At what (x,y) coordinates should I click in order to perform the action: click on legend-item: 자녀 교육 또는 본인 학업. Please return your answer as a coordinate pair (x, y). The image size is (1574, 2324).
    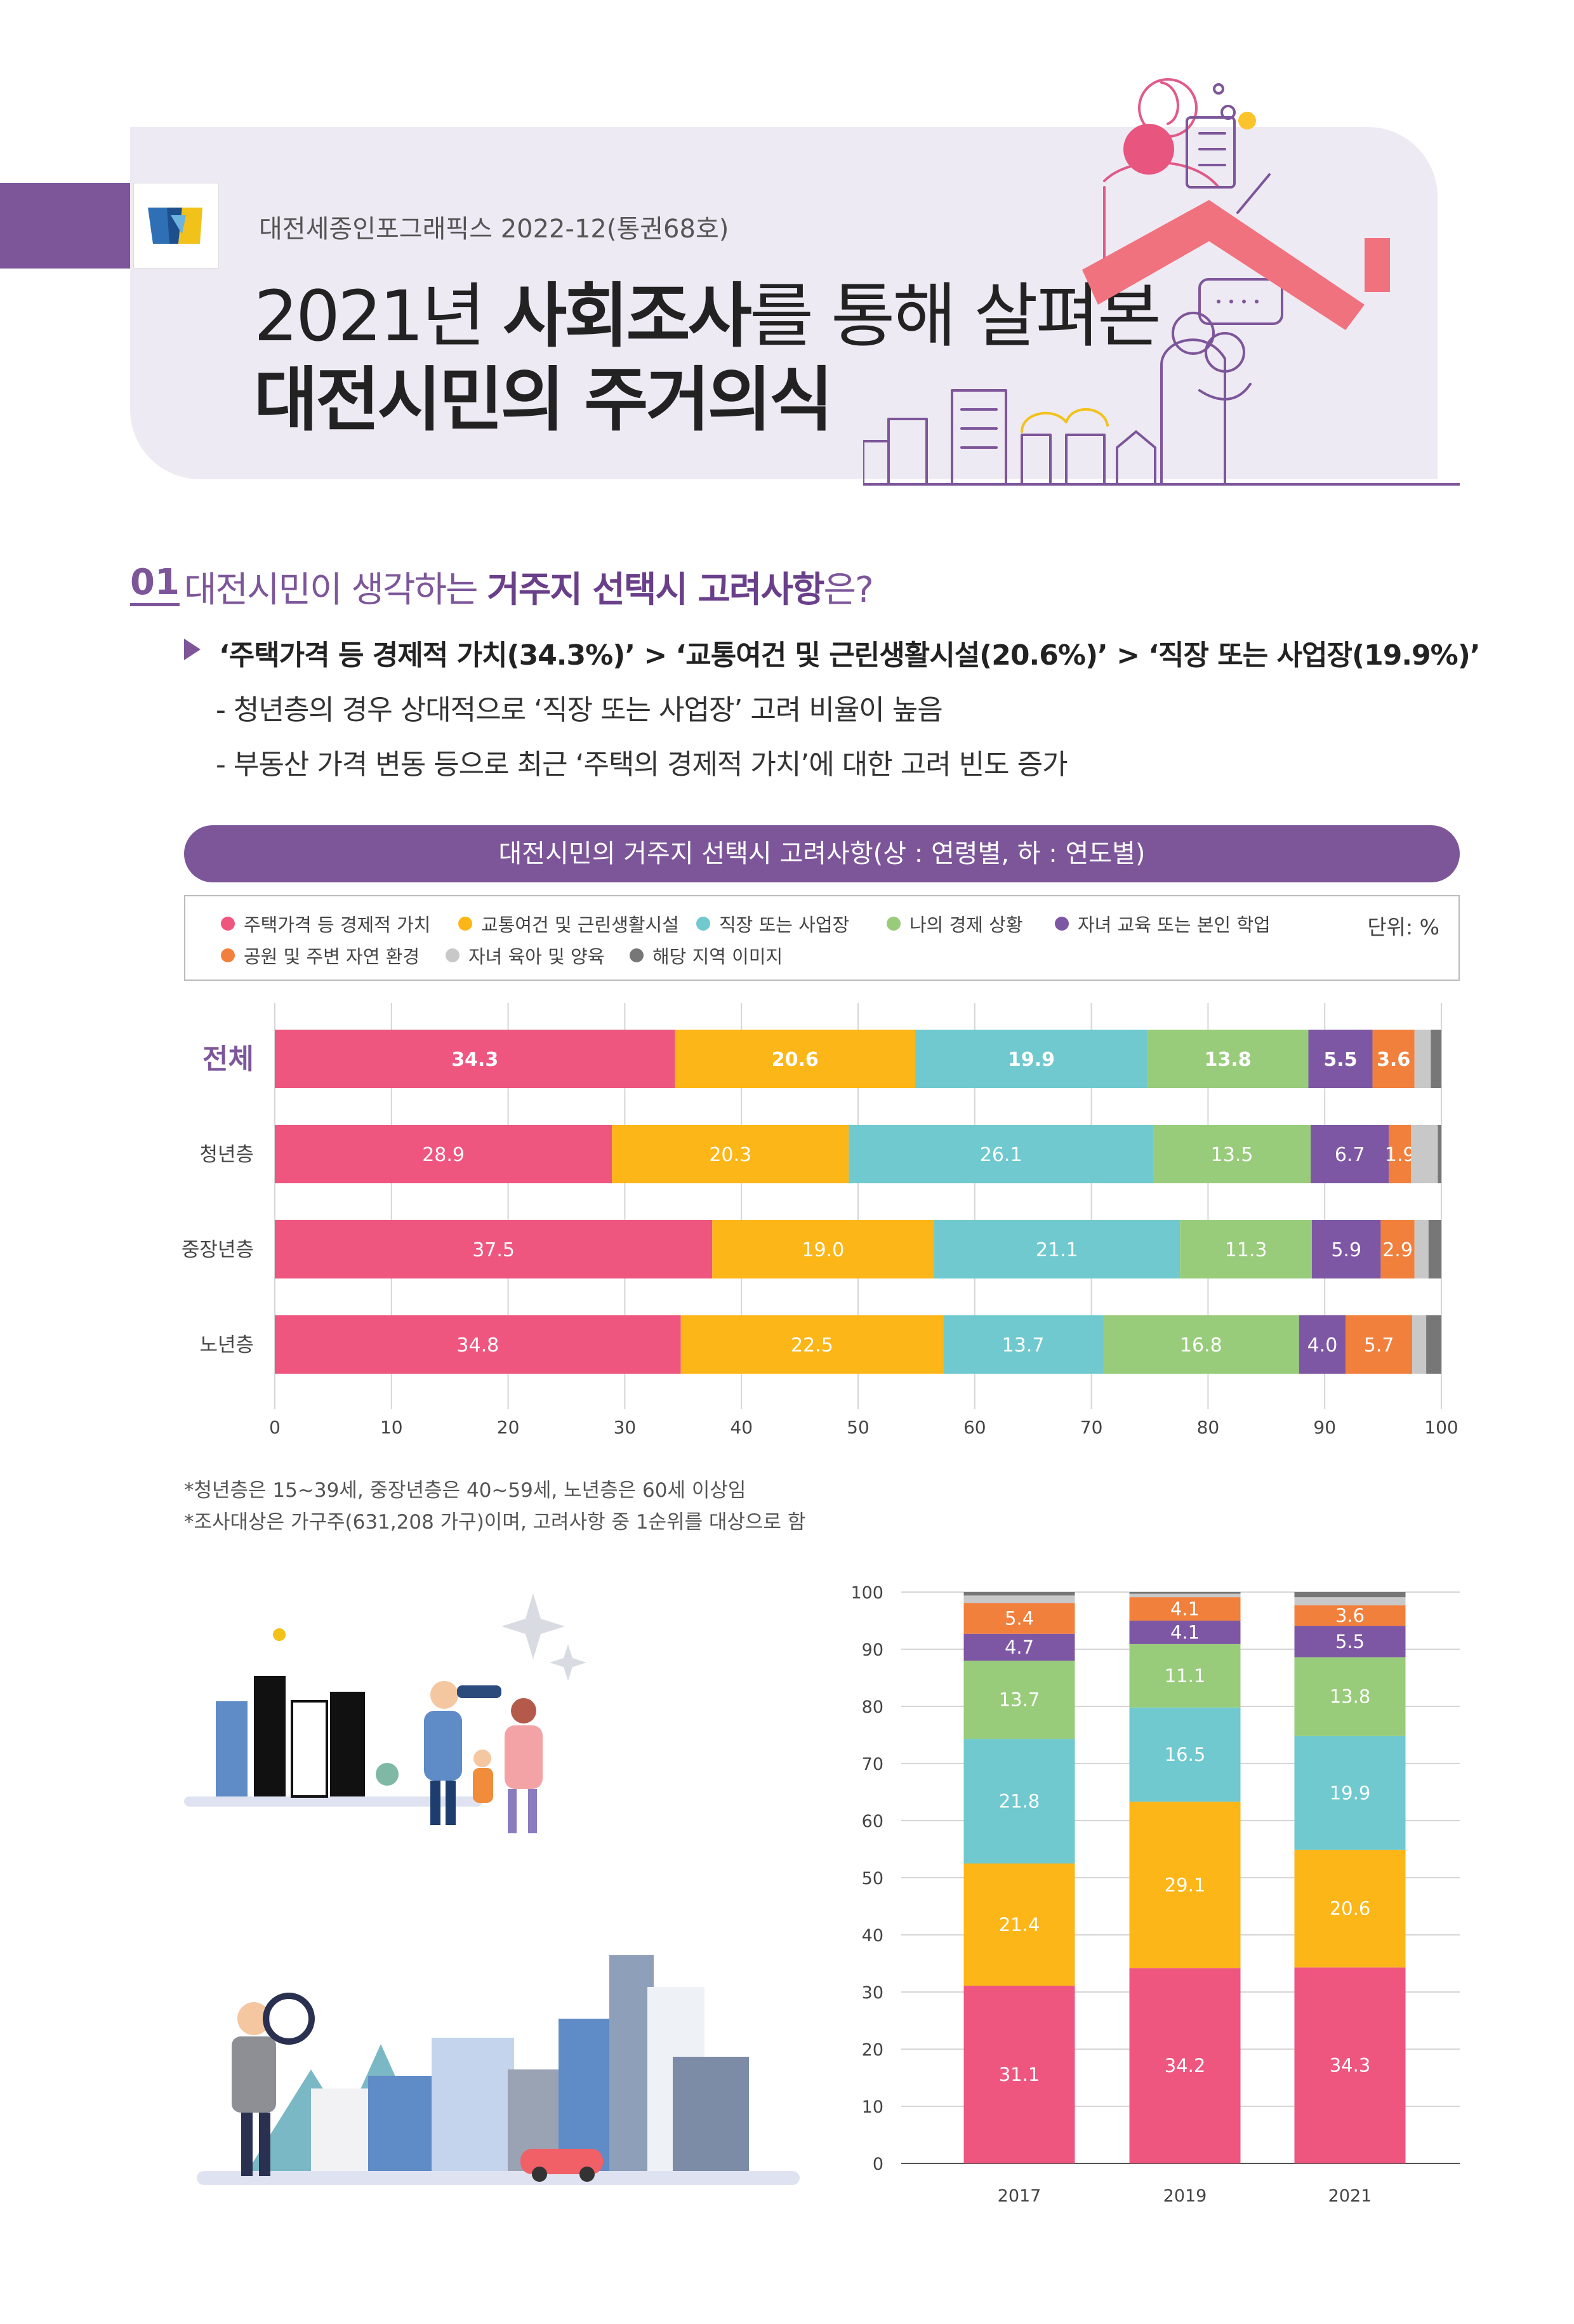
    Looking at the image, I should click on (1163, 923).